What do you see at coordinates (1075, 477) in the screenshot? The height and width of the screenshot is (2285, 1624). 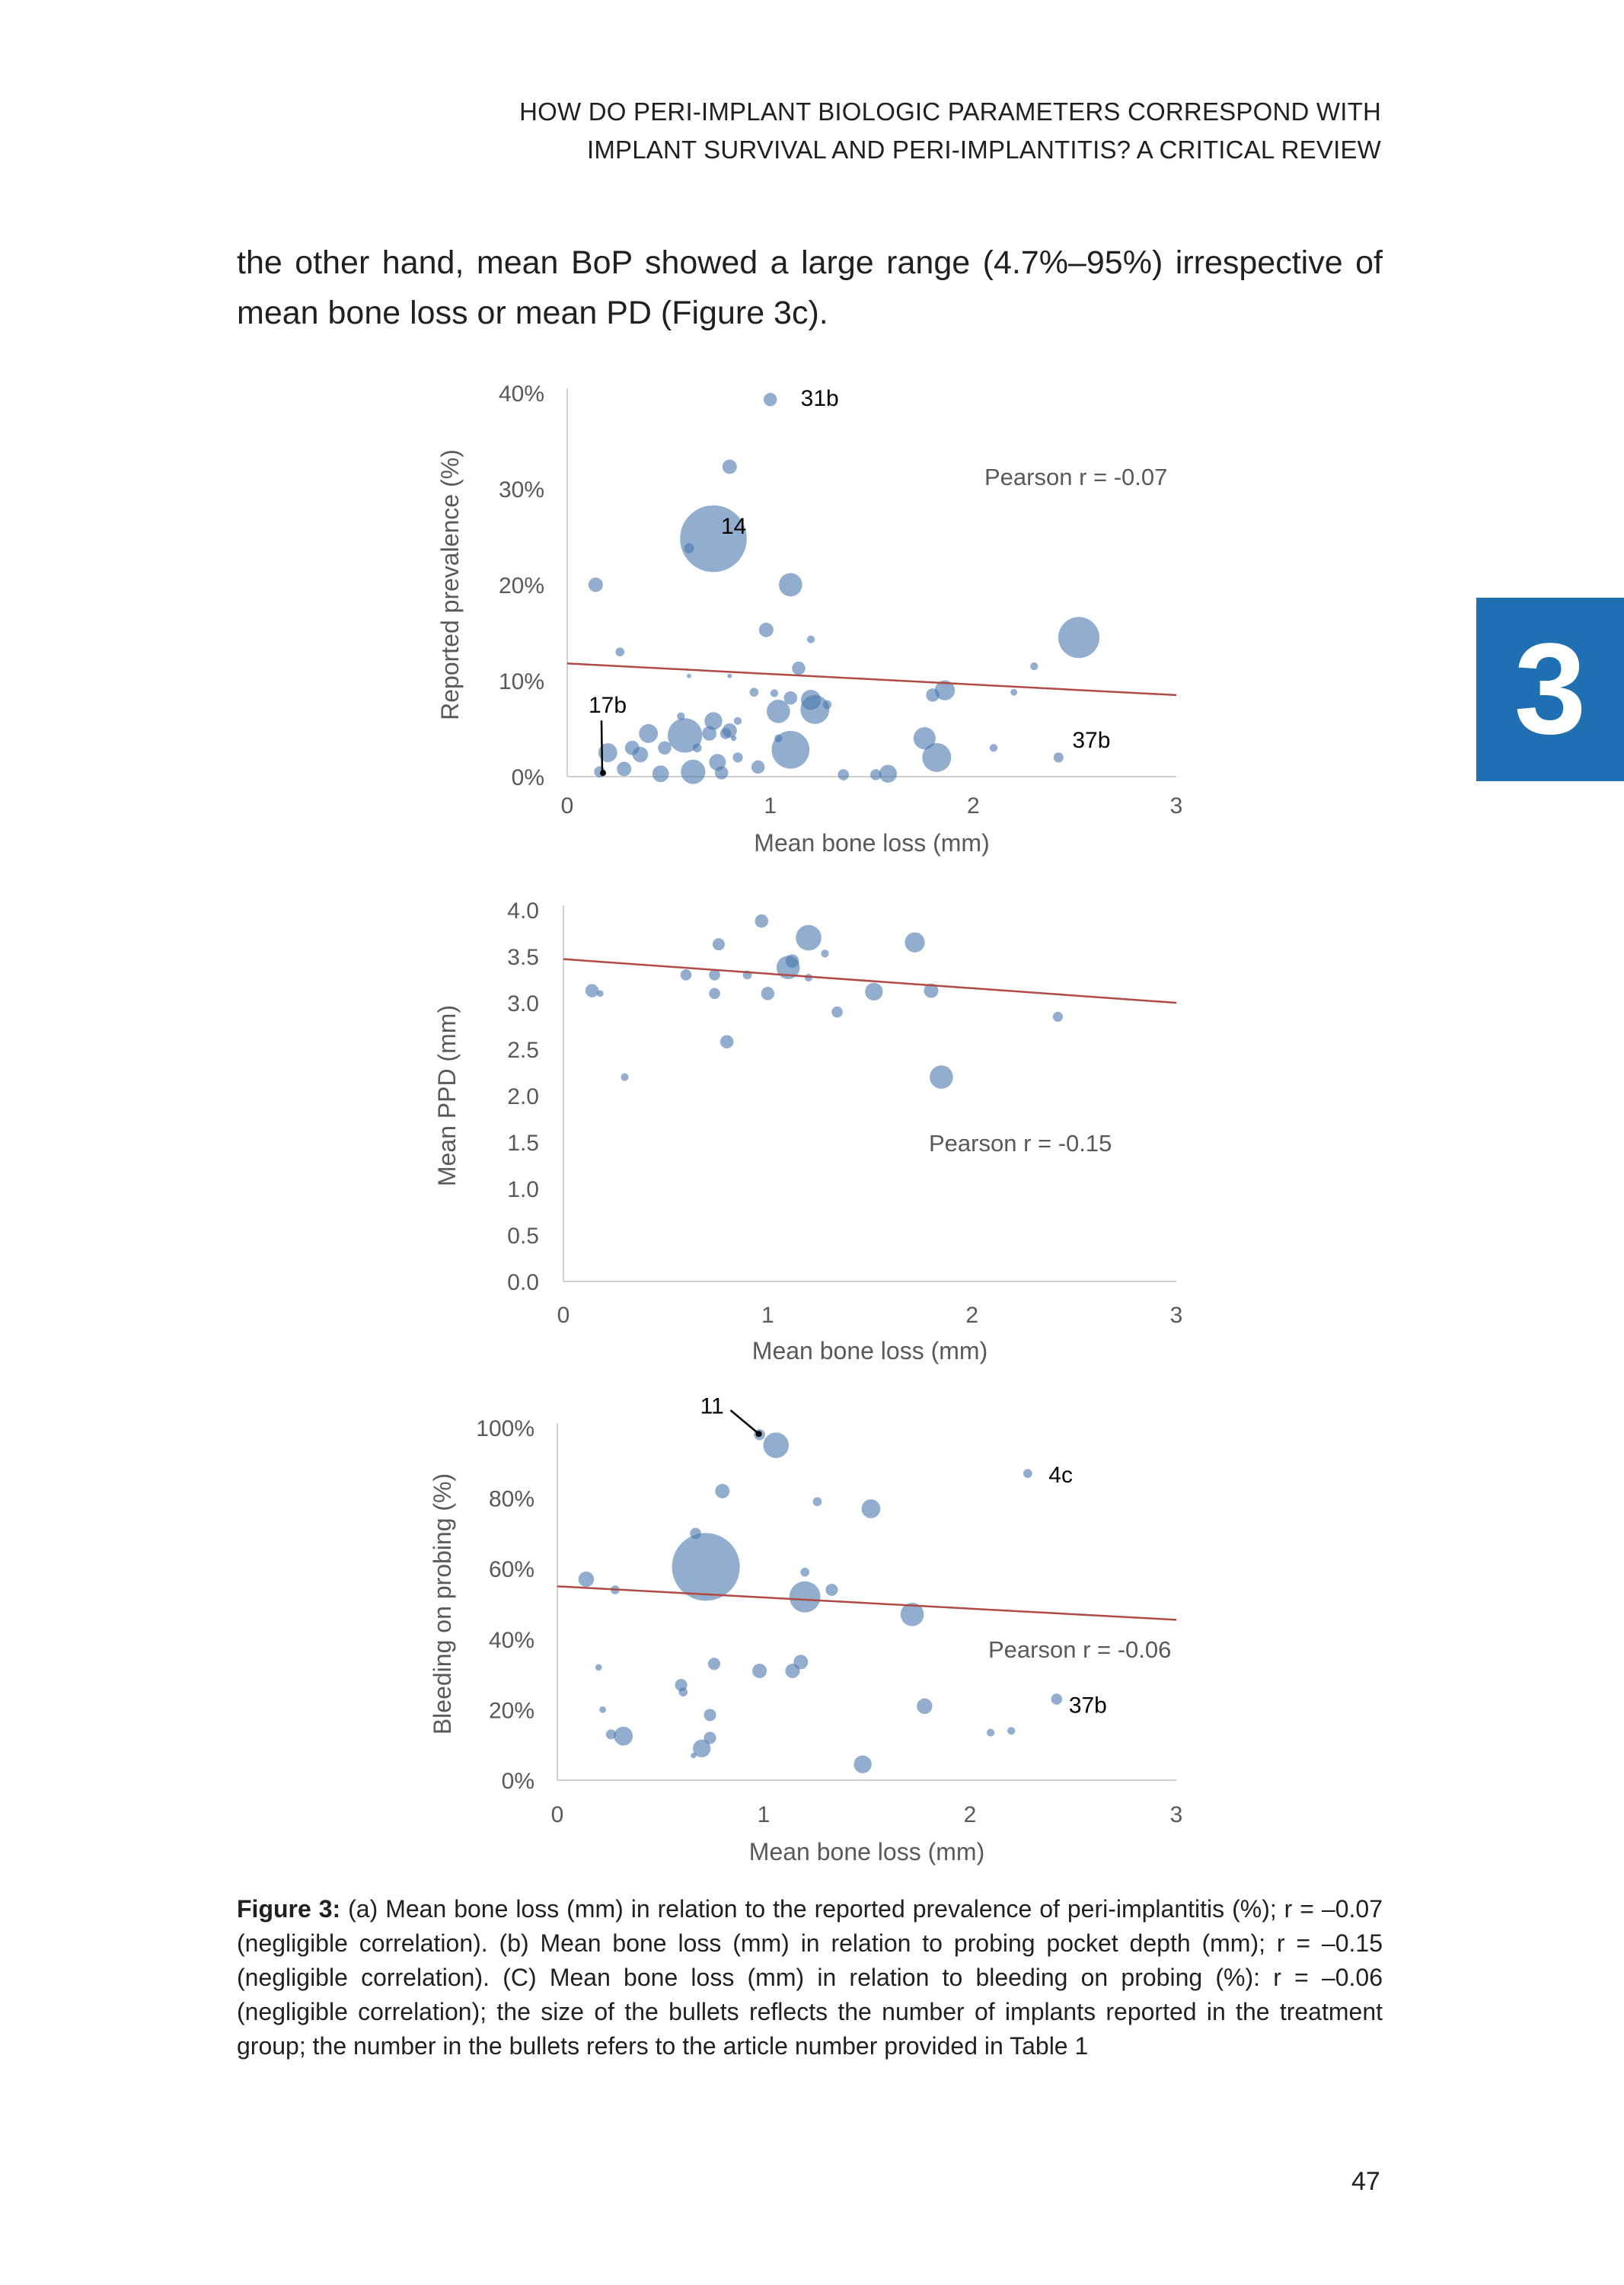 I see `pearson-annotation: Pearson r = -0.07` at bounding box center [1075, 477].